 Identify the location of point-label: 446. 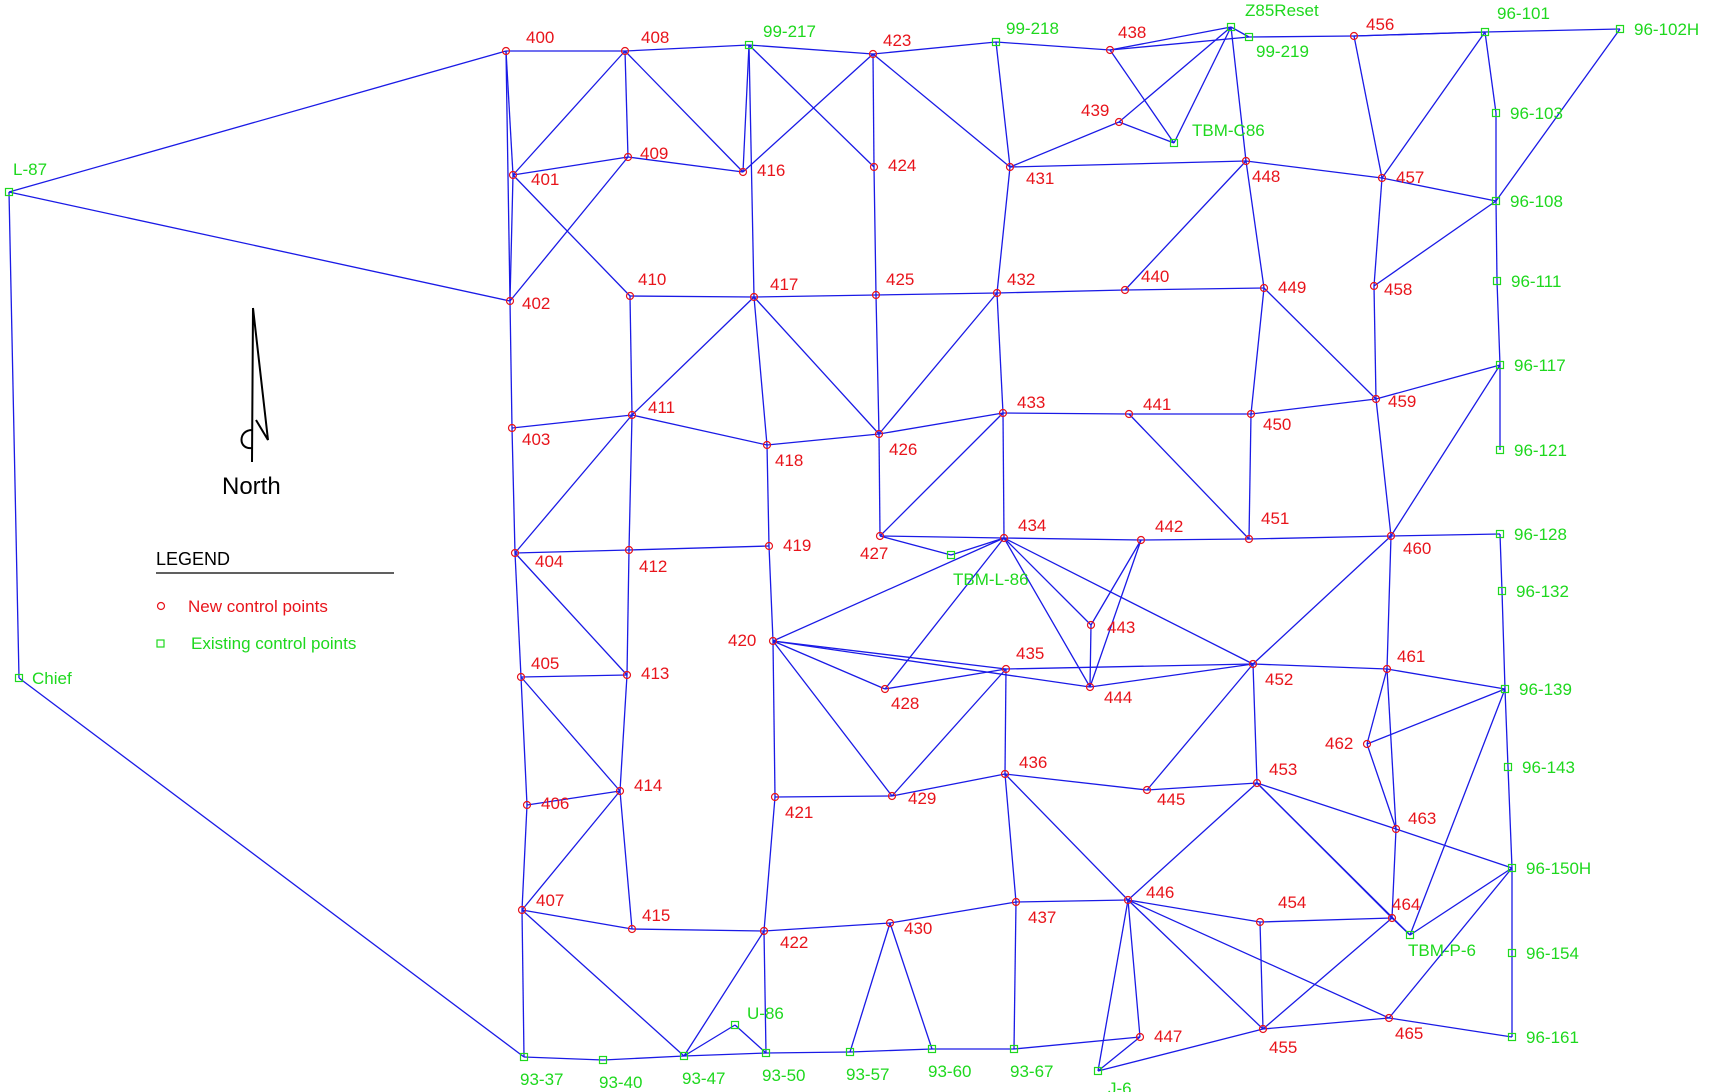
(1160, 892).